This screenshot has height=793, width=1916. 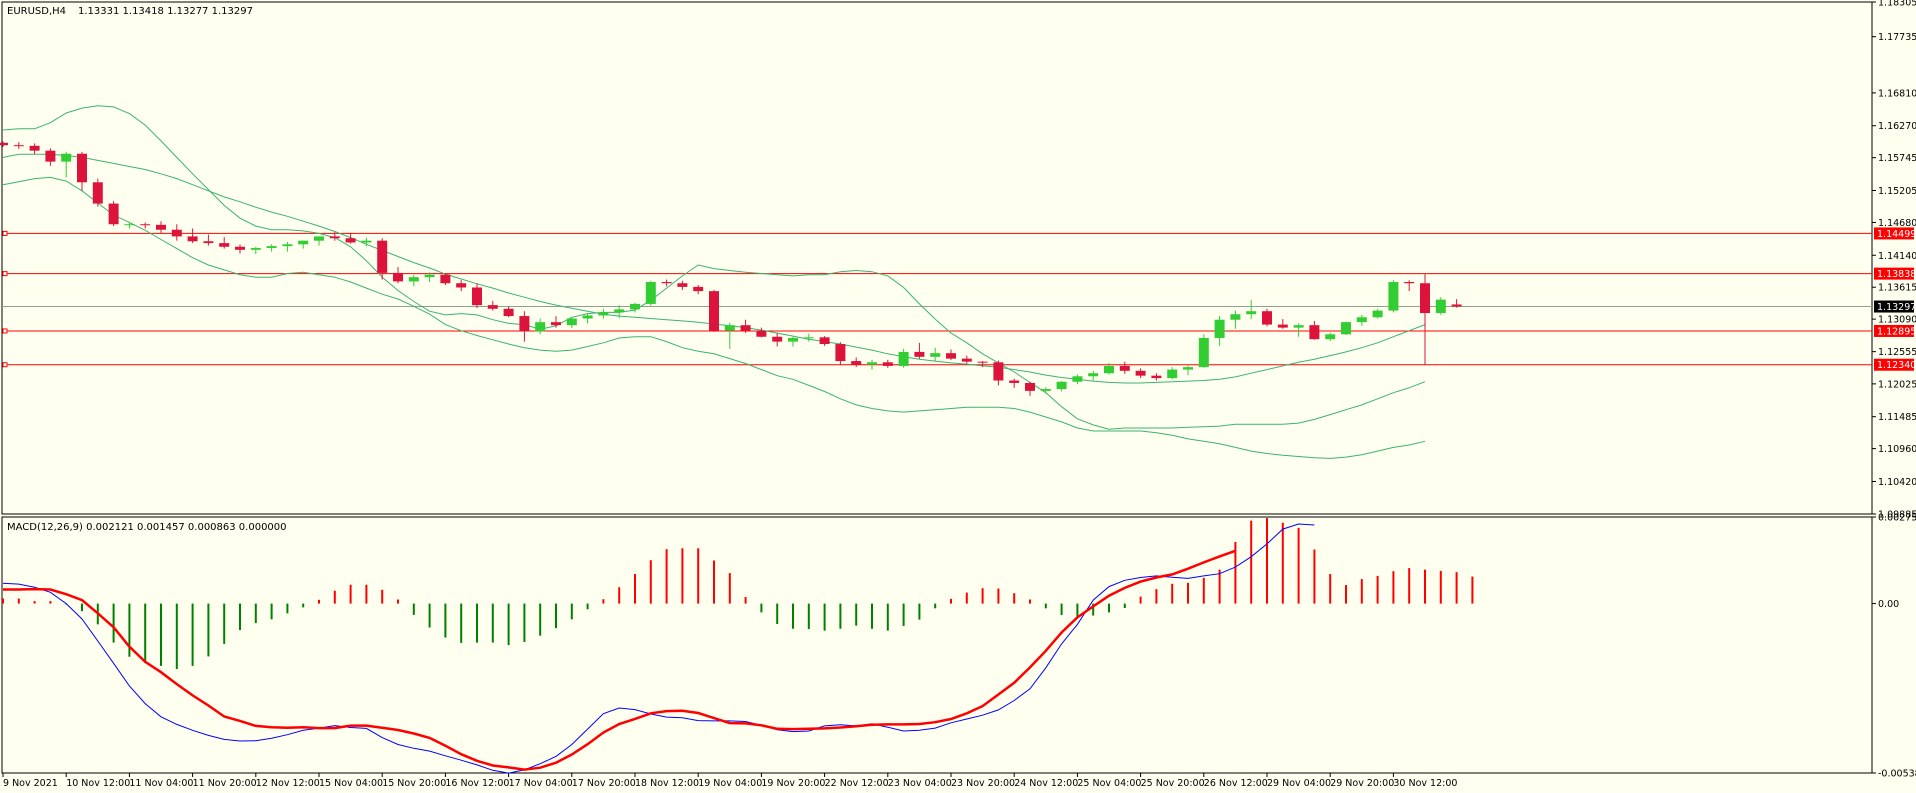 What do you see at coordinates (165, 11) in the screenshot?
I see `ohlc-readout: 1.13331 1.13418 1.13277 1.13297` at bounding box center [165, 11].